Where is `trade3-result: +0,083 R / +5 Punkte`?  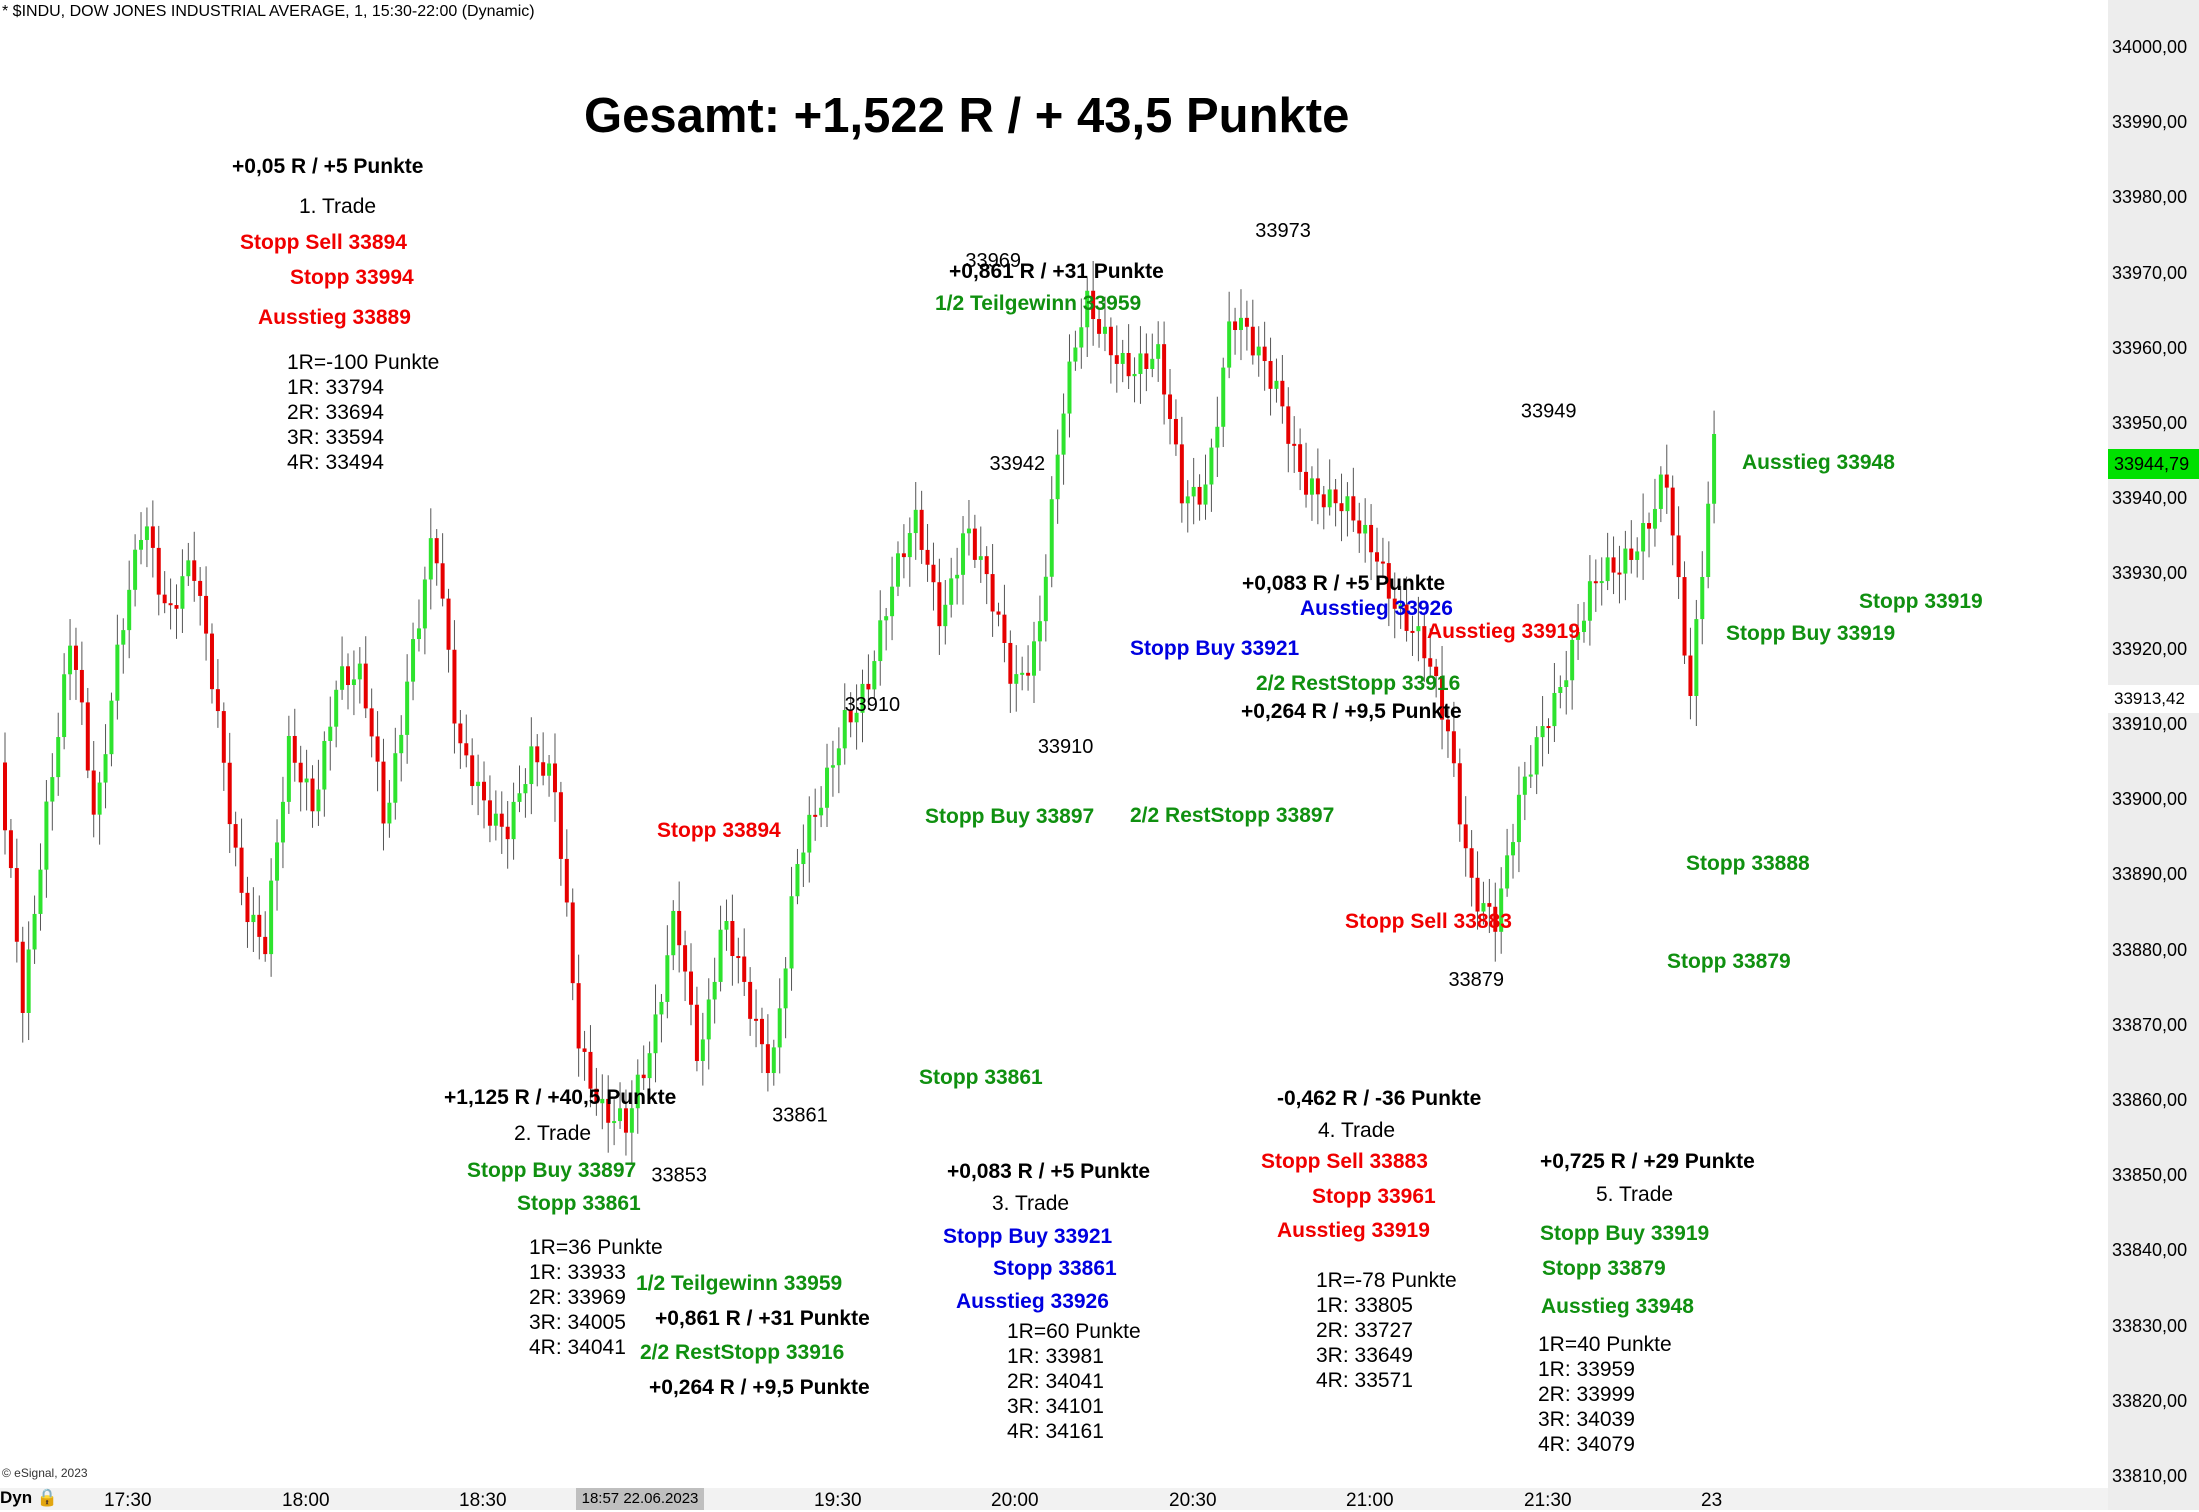 trade3-result: +0,083 R / +5 Punkte is located at coordinates (1049, 1171).